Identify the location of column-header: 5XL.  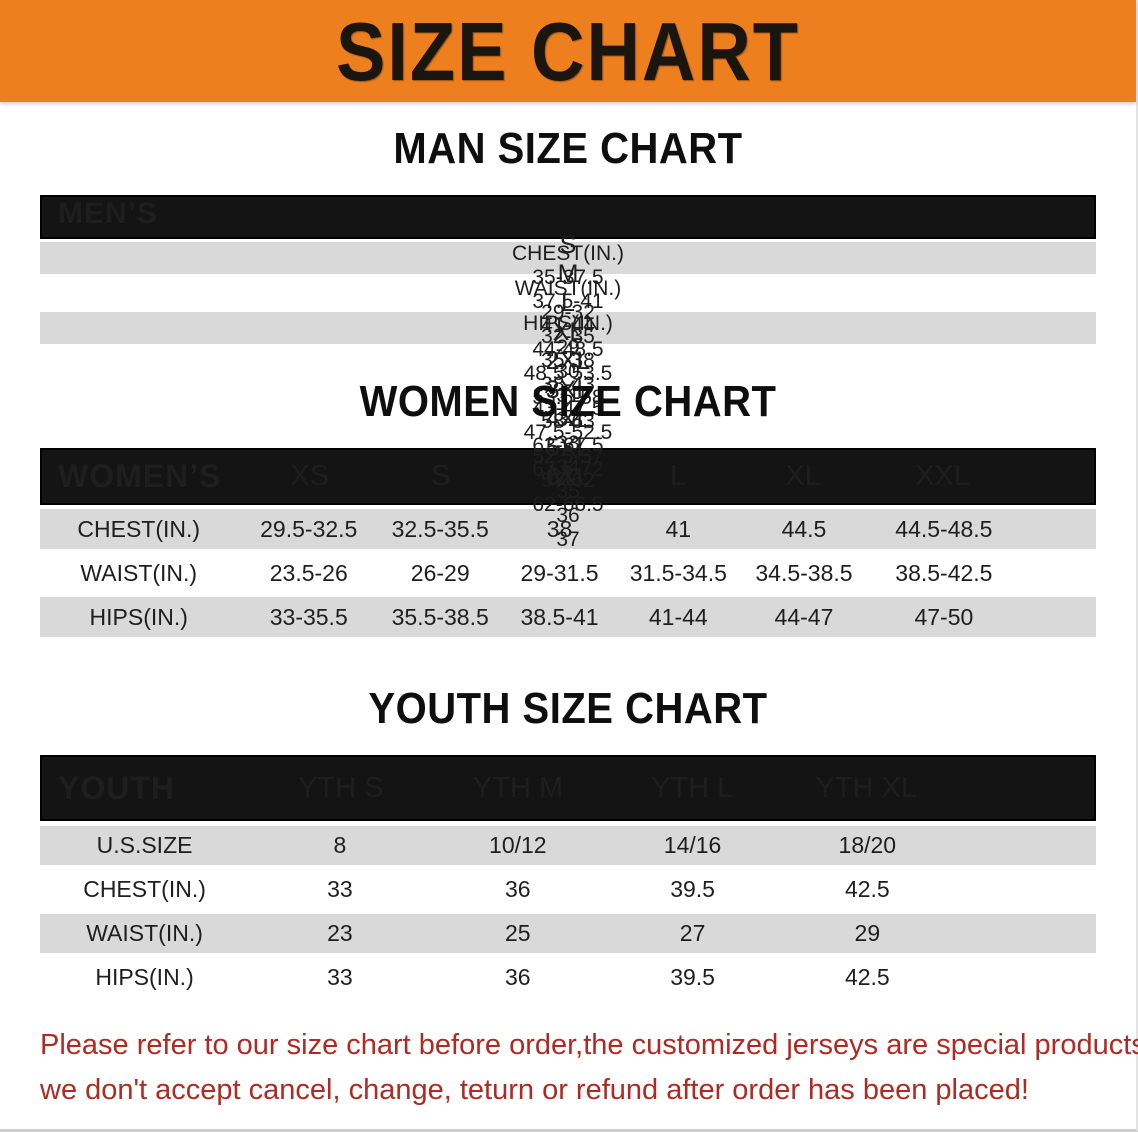
(568, 448).